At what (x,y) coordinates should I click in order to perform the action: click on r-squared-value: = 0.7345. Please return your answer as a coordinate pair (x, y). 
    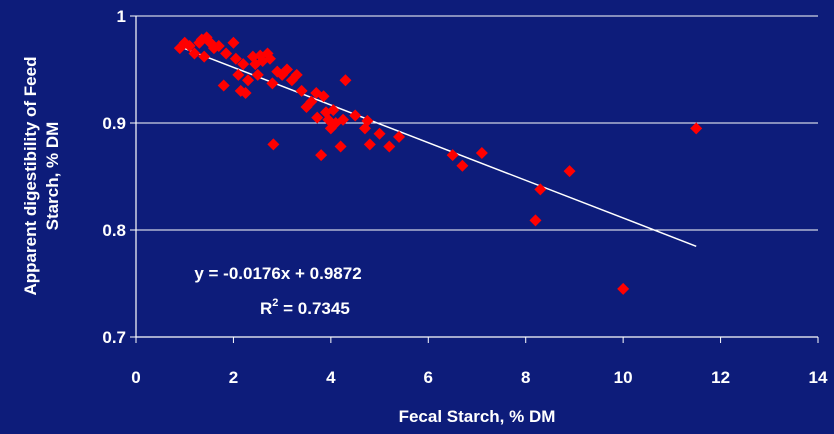
    Looking at the image, I should click on (313, 308).